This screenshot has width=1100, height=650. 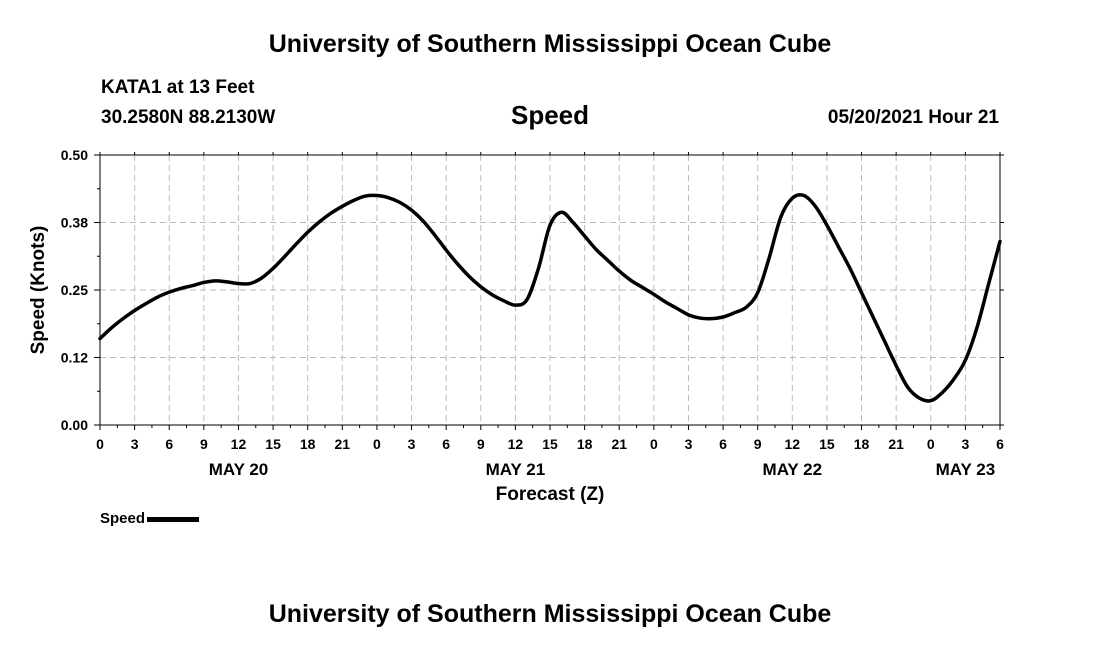 I want to click on station-coordinates: 30.2580N 88.2130W, so click(x=188, y=117).